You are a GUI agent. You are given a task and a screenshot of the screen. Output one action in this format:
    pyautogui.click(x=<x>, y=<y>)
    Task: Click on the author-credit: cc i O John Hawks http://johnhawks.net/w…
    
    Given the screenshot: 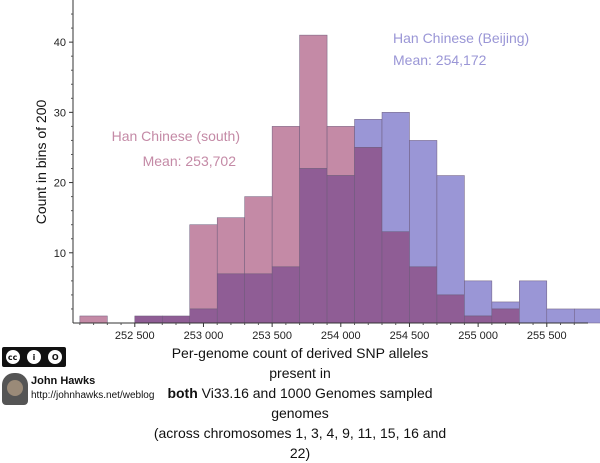 What is the action you would take?
    pyautogui.click(x=78, y=375)
    